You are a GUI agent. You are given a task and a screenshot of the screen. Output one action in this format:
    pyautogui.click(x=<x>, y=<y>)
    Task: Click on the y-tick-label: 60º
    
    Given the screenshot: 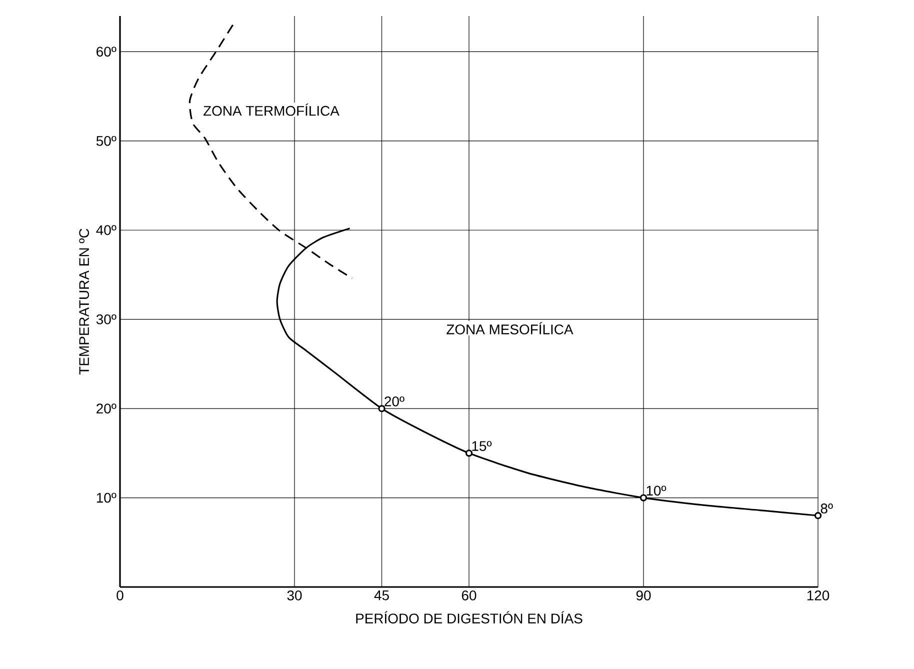 What is the action you would take?
    pyautogui.click(x=106, y=51)
    